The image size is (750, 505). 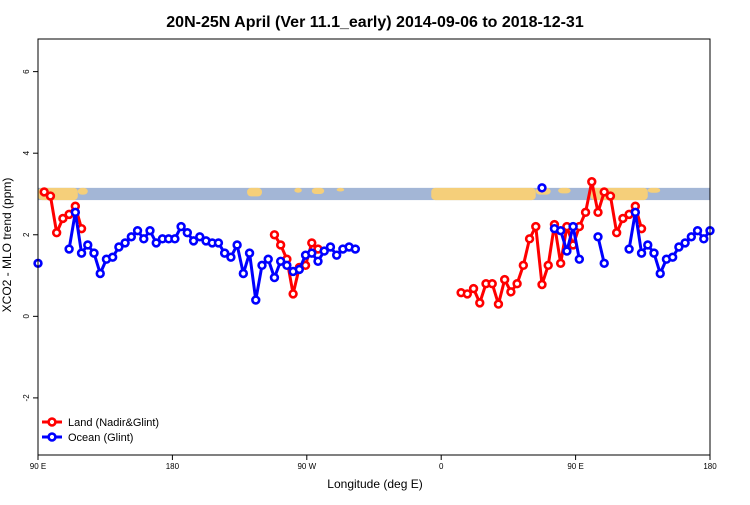 I want to click on x-axis-label: Longitude (deg E), so click(x=374, y=484).